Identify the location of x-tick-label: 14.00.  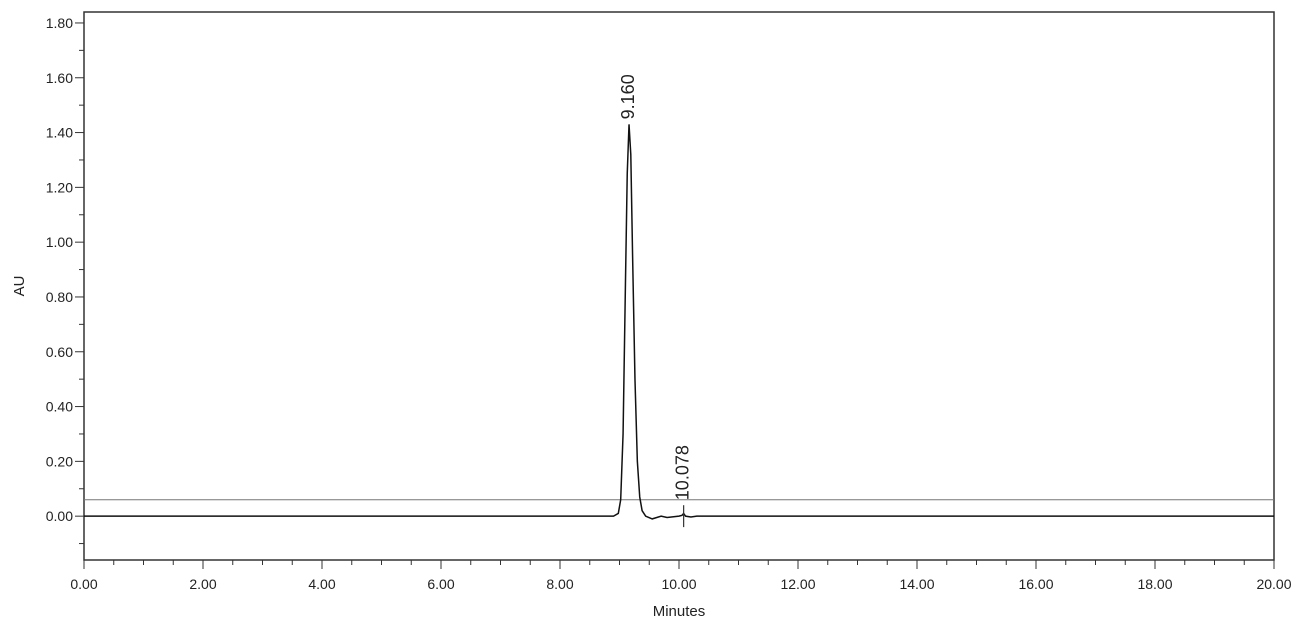
(916, 584).